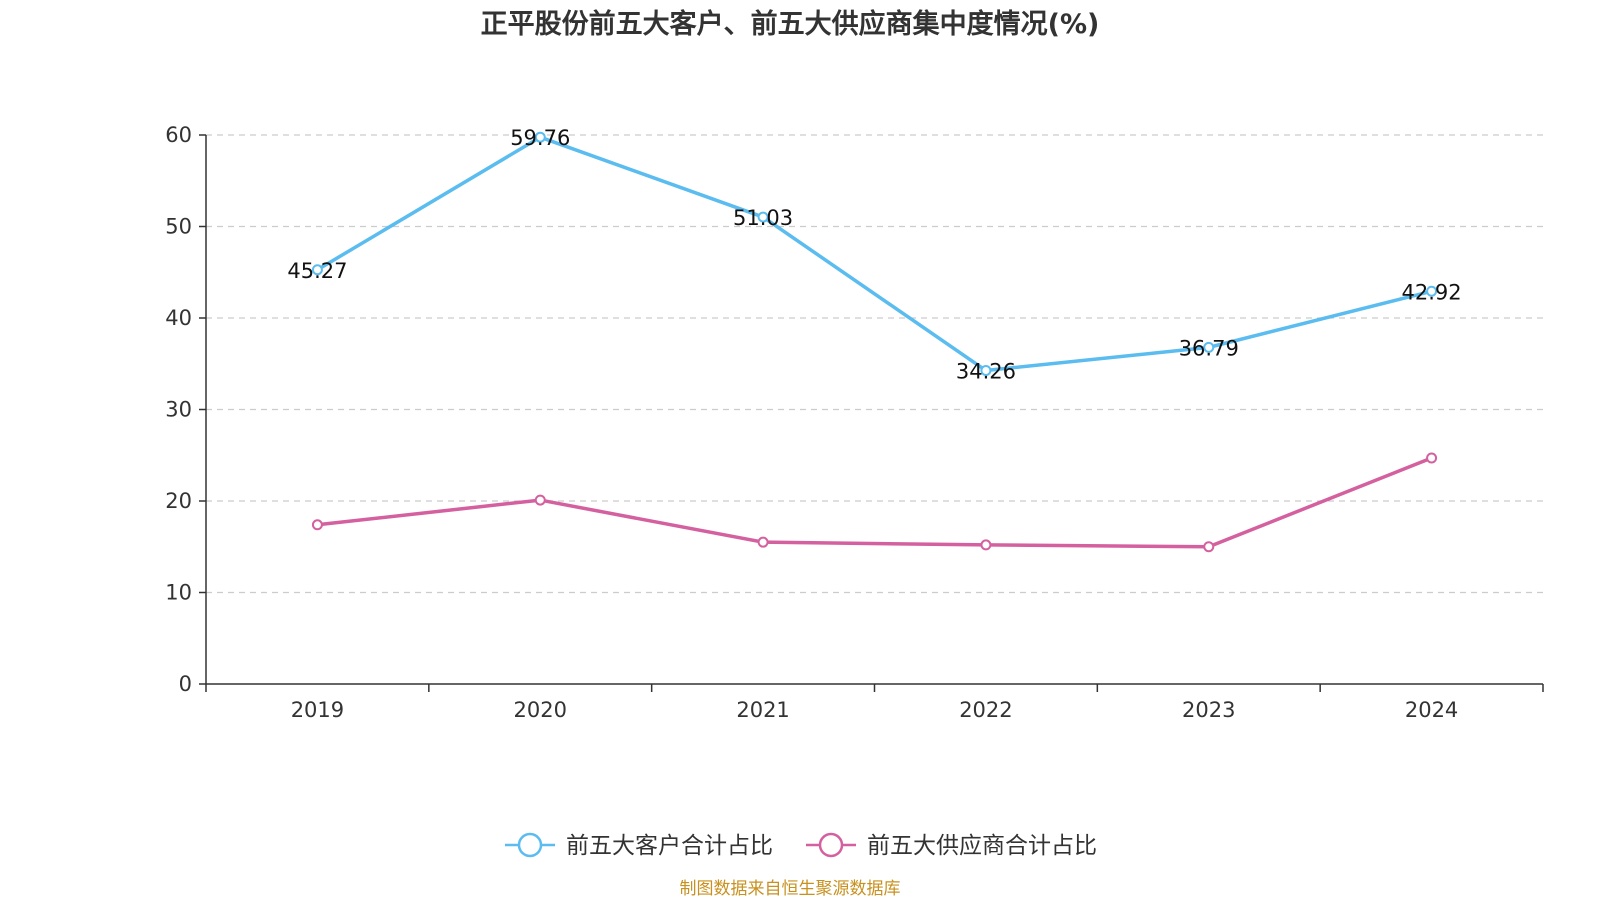 This screenshot has height=900, width=1600. I want to click on data-label: 59.76, so click(540, 138).